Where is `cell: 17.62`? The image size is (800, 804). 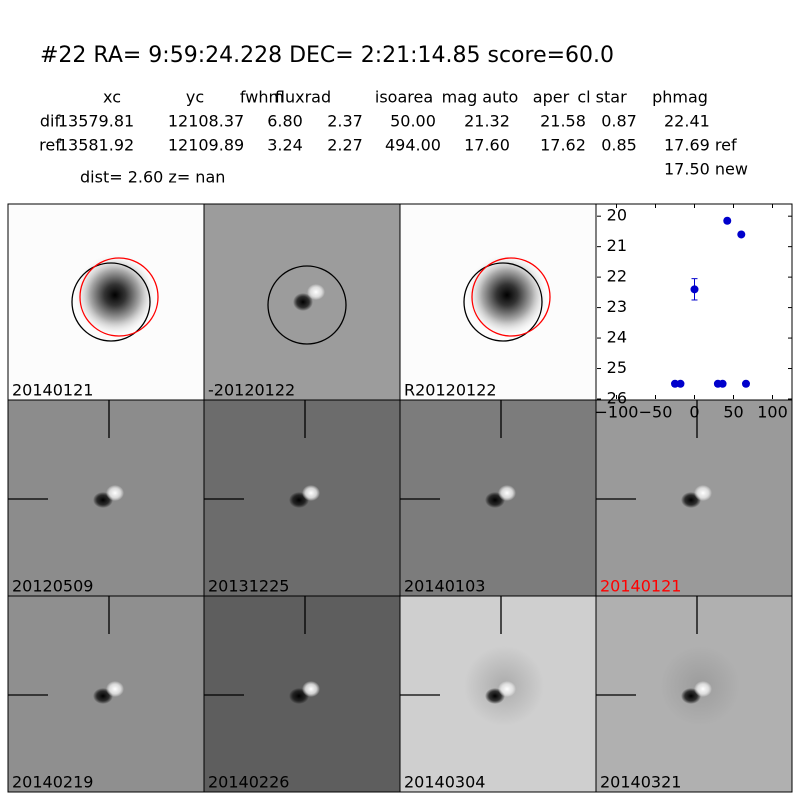
cell: 17.62 is located at coordinates (563, 145).